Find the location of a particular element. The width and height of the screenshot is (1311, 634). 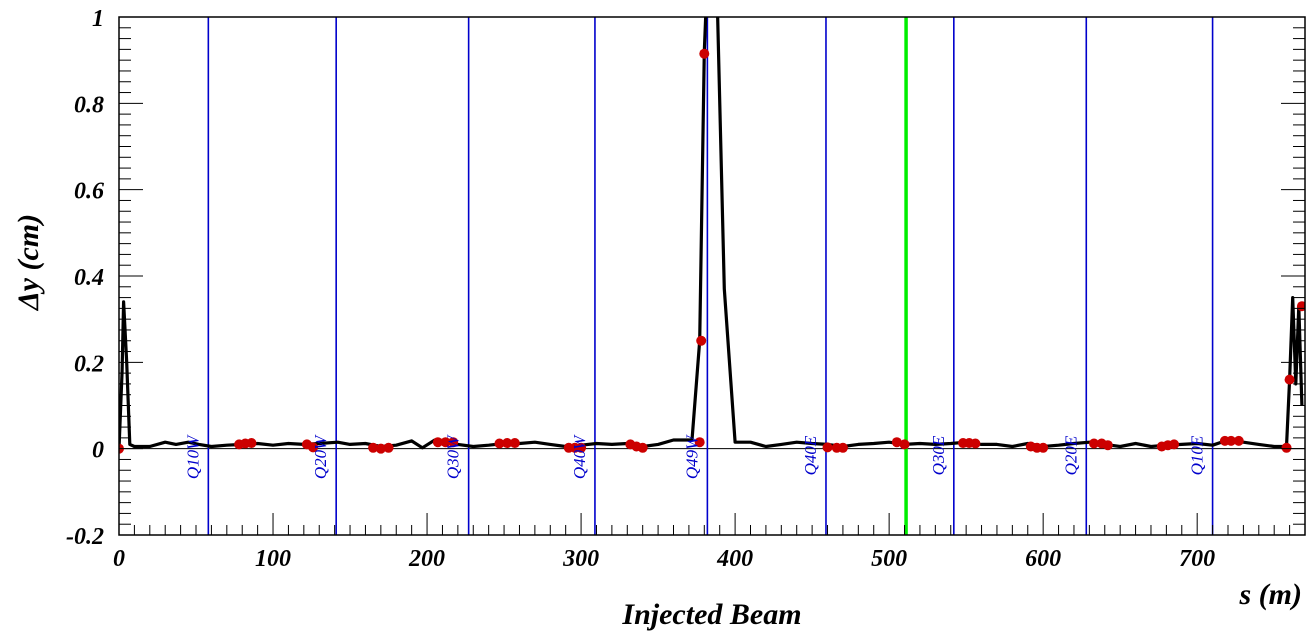

x-tick-label: 400 is located at coordinates (734, 559).